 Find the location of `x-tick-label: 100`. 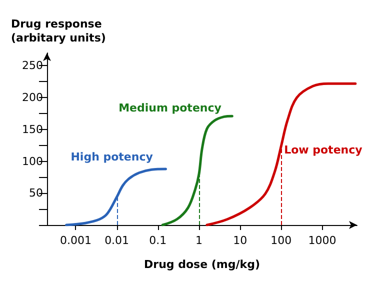

x-tick-label: 100 is located at coordinates (281, 240).